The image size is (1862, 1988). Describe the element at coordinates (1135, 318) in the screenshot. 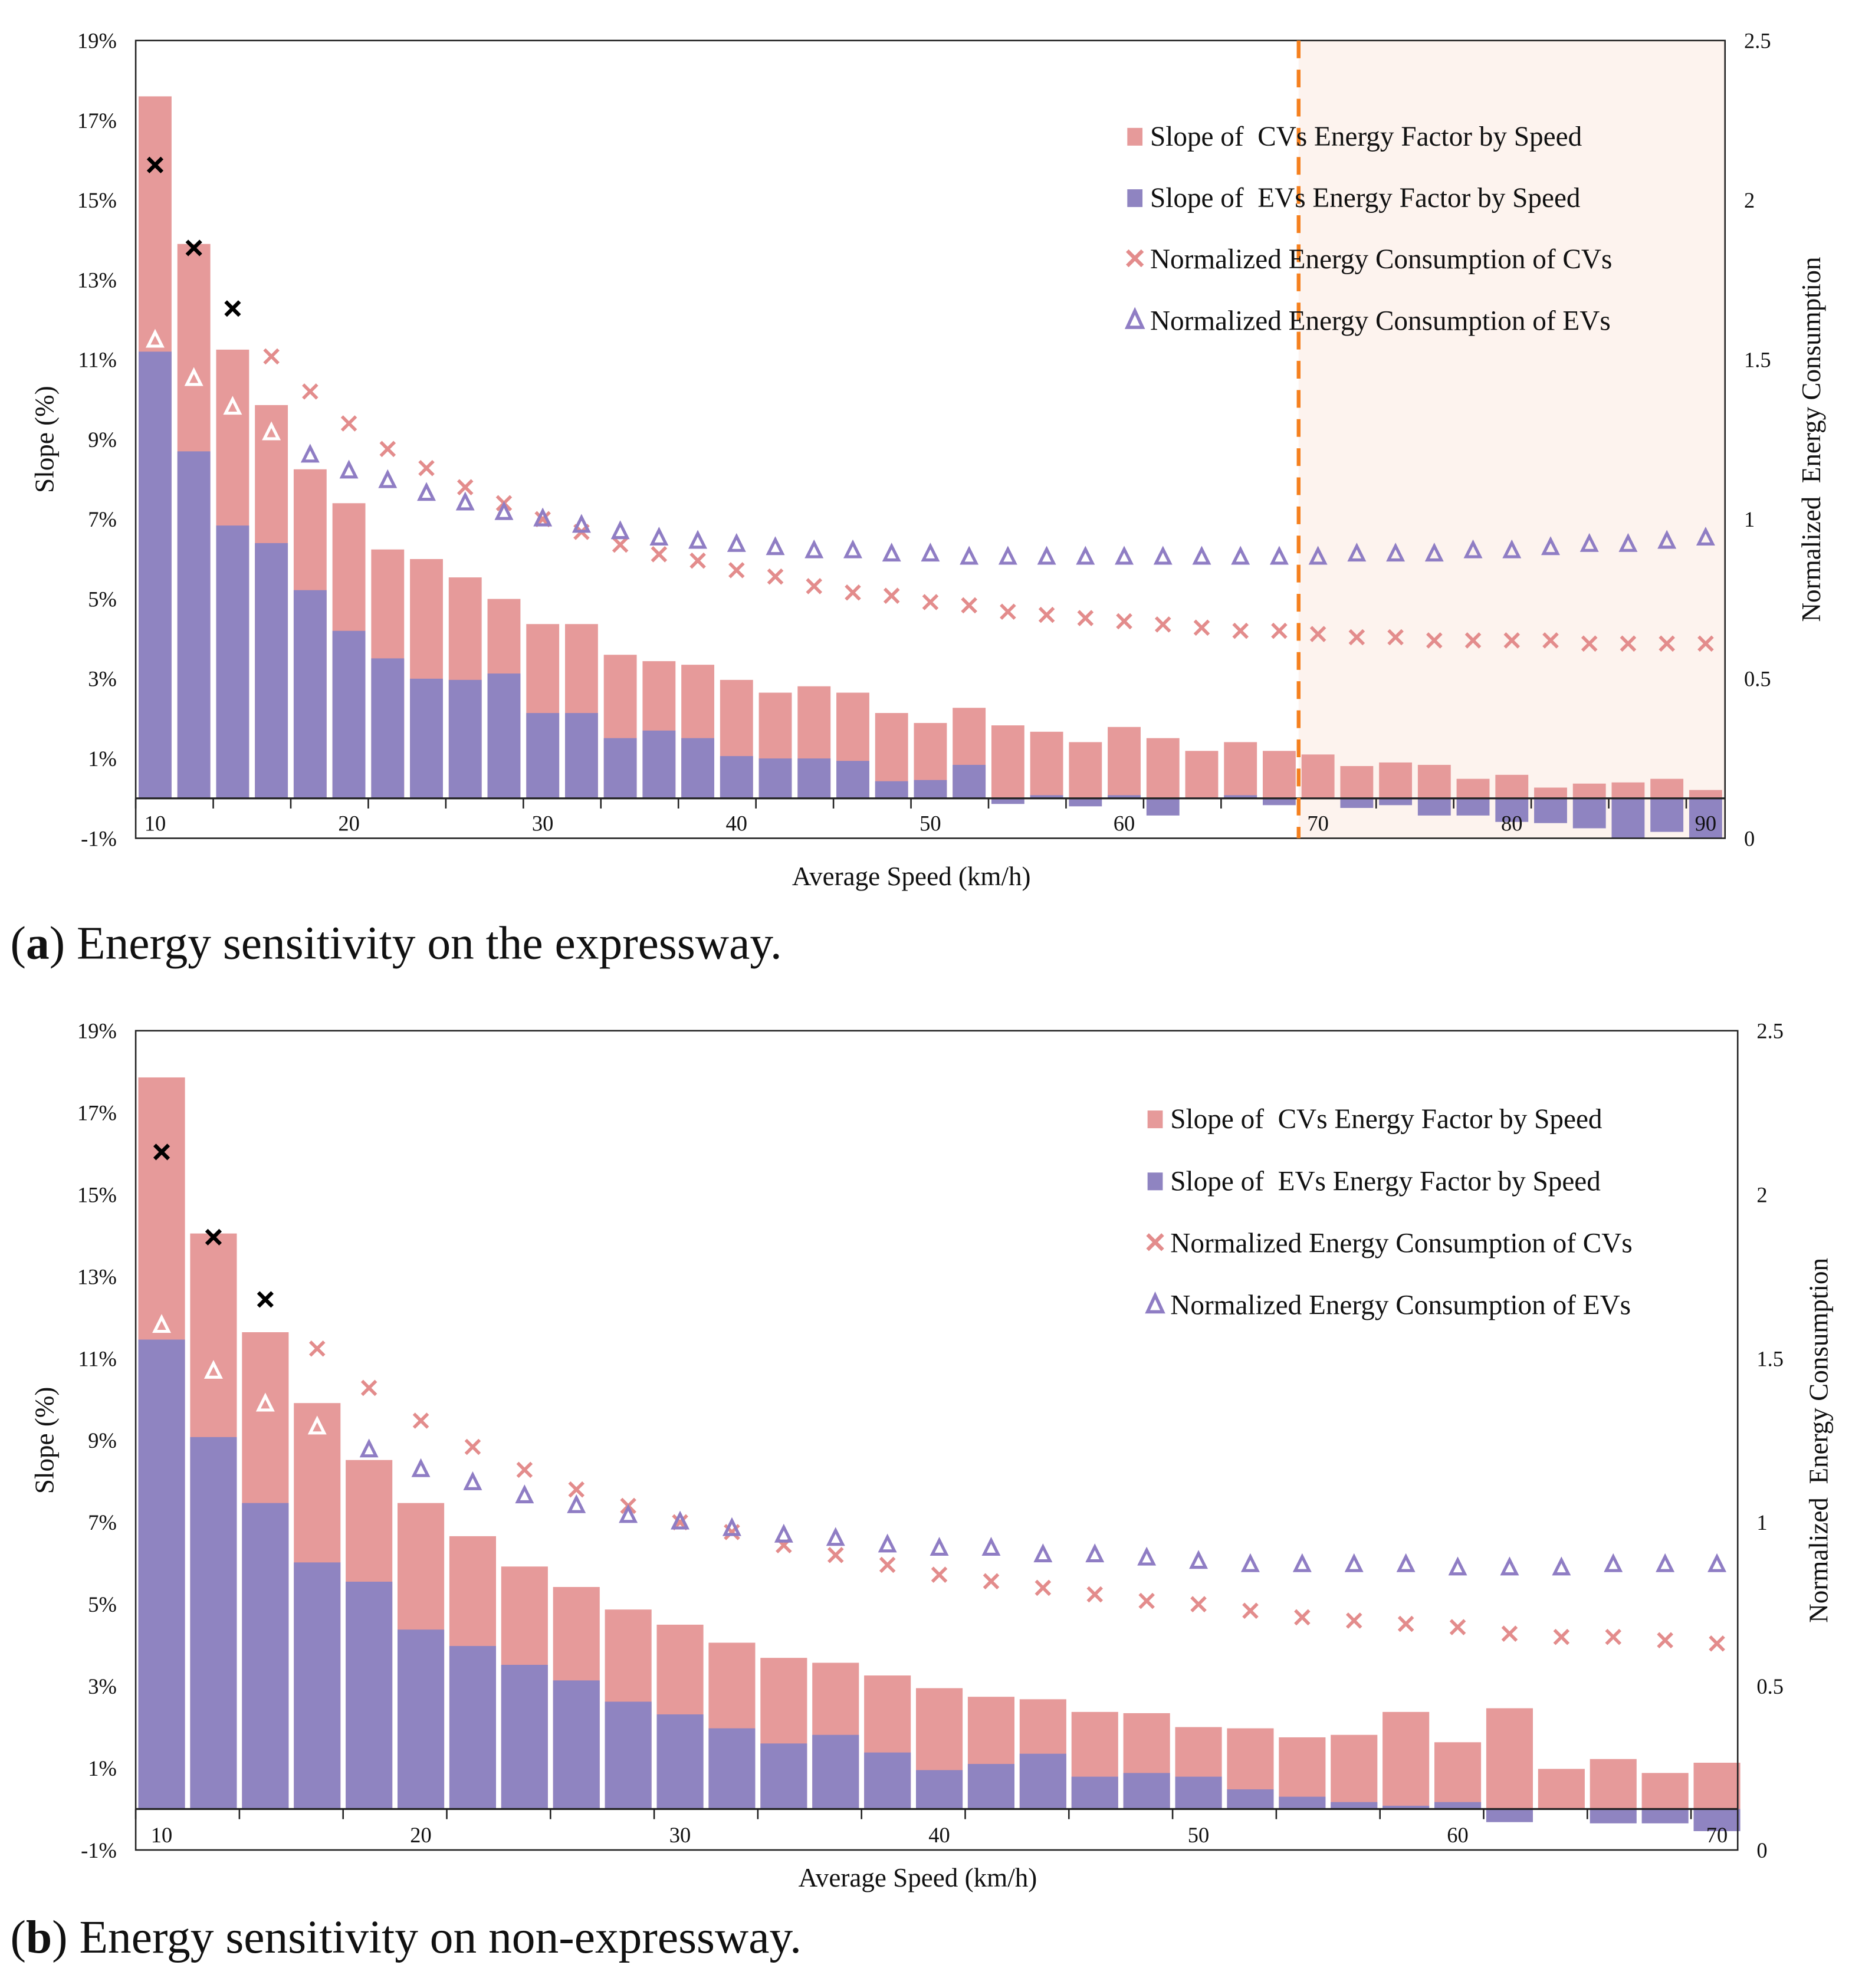

I see `legend-triangle-marker-icon` at that location.